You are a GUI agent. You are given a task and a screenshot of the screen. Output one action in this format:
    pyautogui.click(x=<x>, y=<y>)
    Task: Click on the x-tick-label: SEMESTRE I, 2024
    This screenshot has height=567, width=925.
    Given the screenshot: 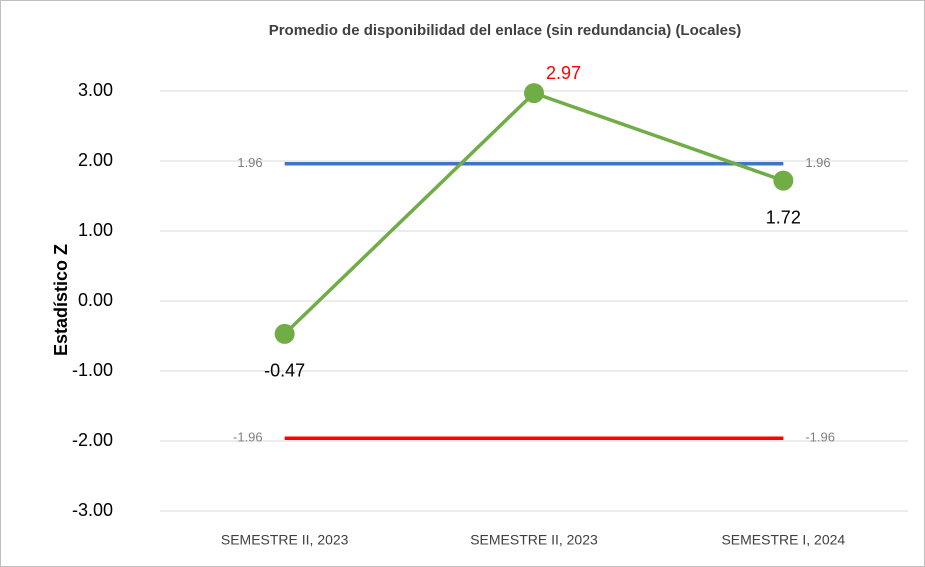 What is the action you would take?
    pyautogui.click(x=783, y=540)
    